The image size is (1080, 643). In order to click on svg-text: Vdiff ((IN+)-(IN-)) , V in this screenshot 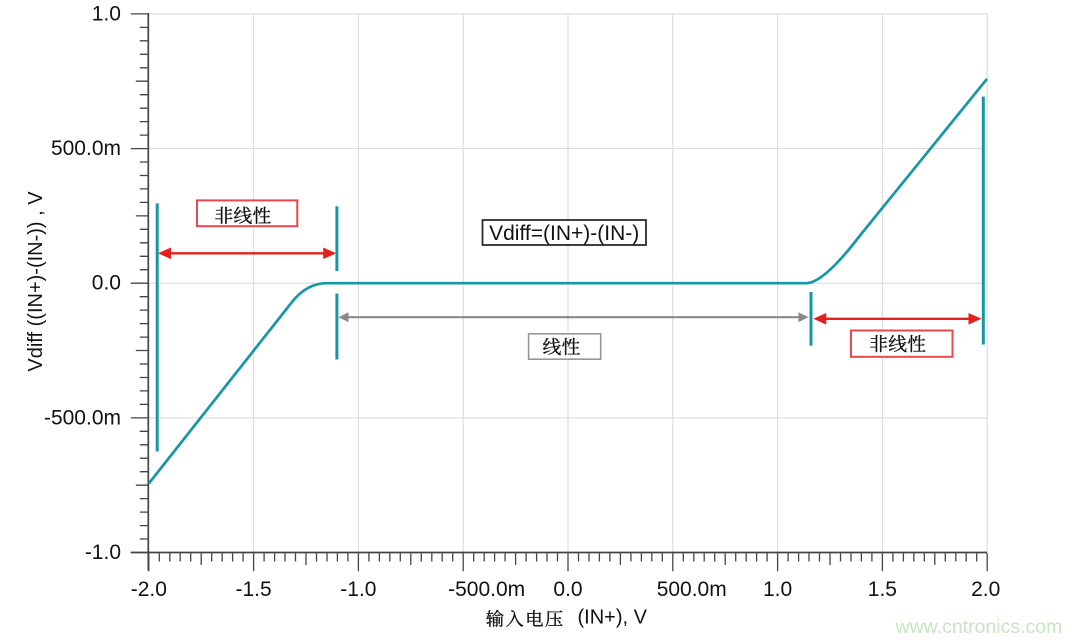, I will do `click(36, 281)`.